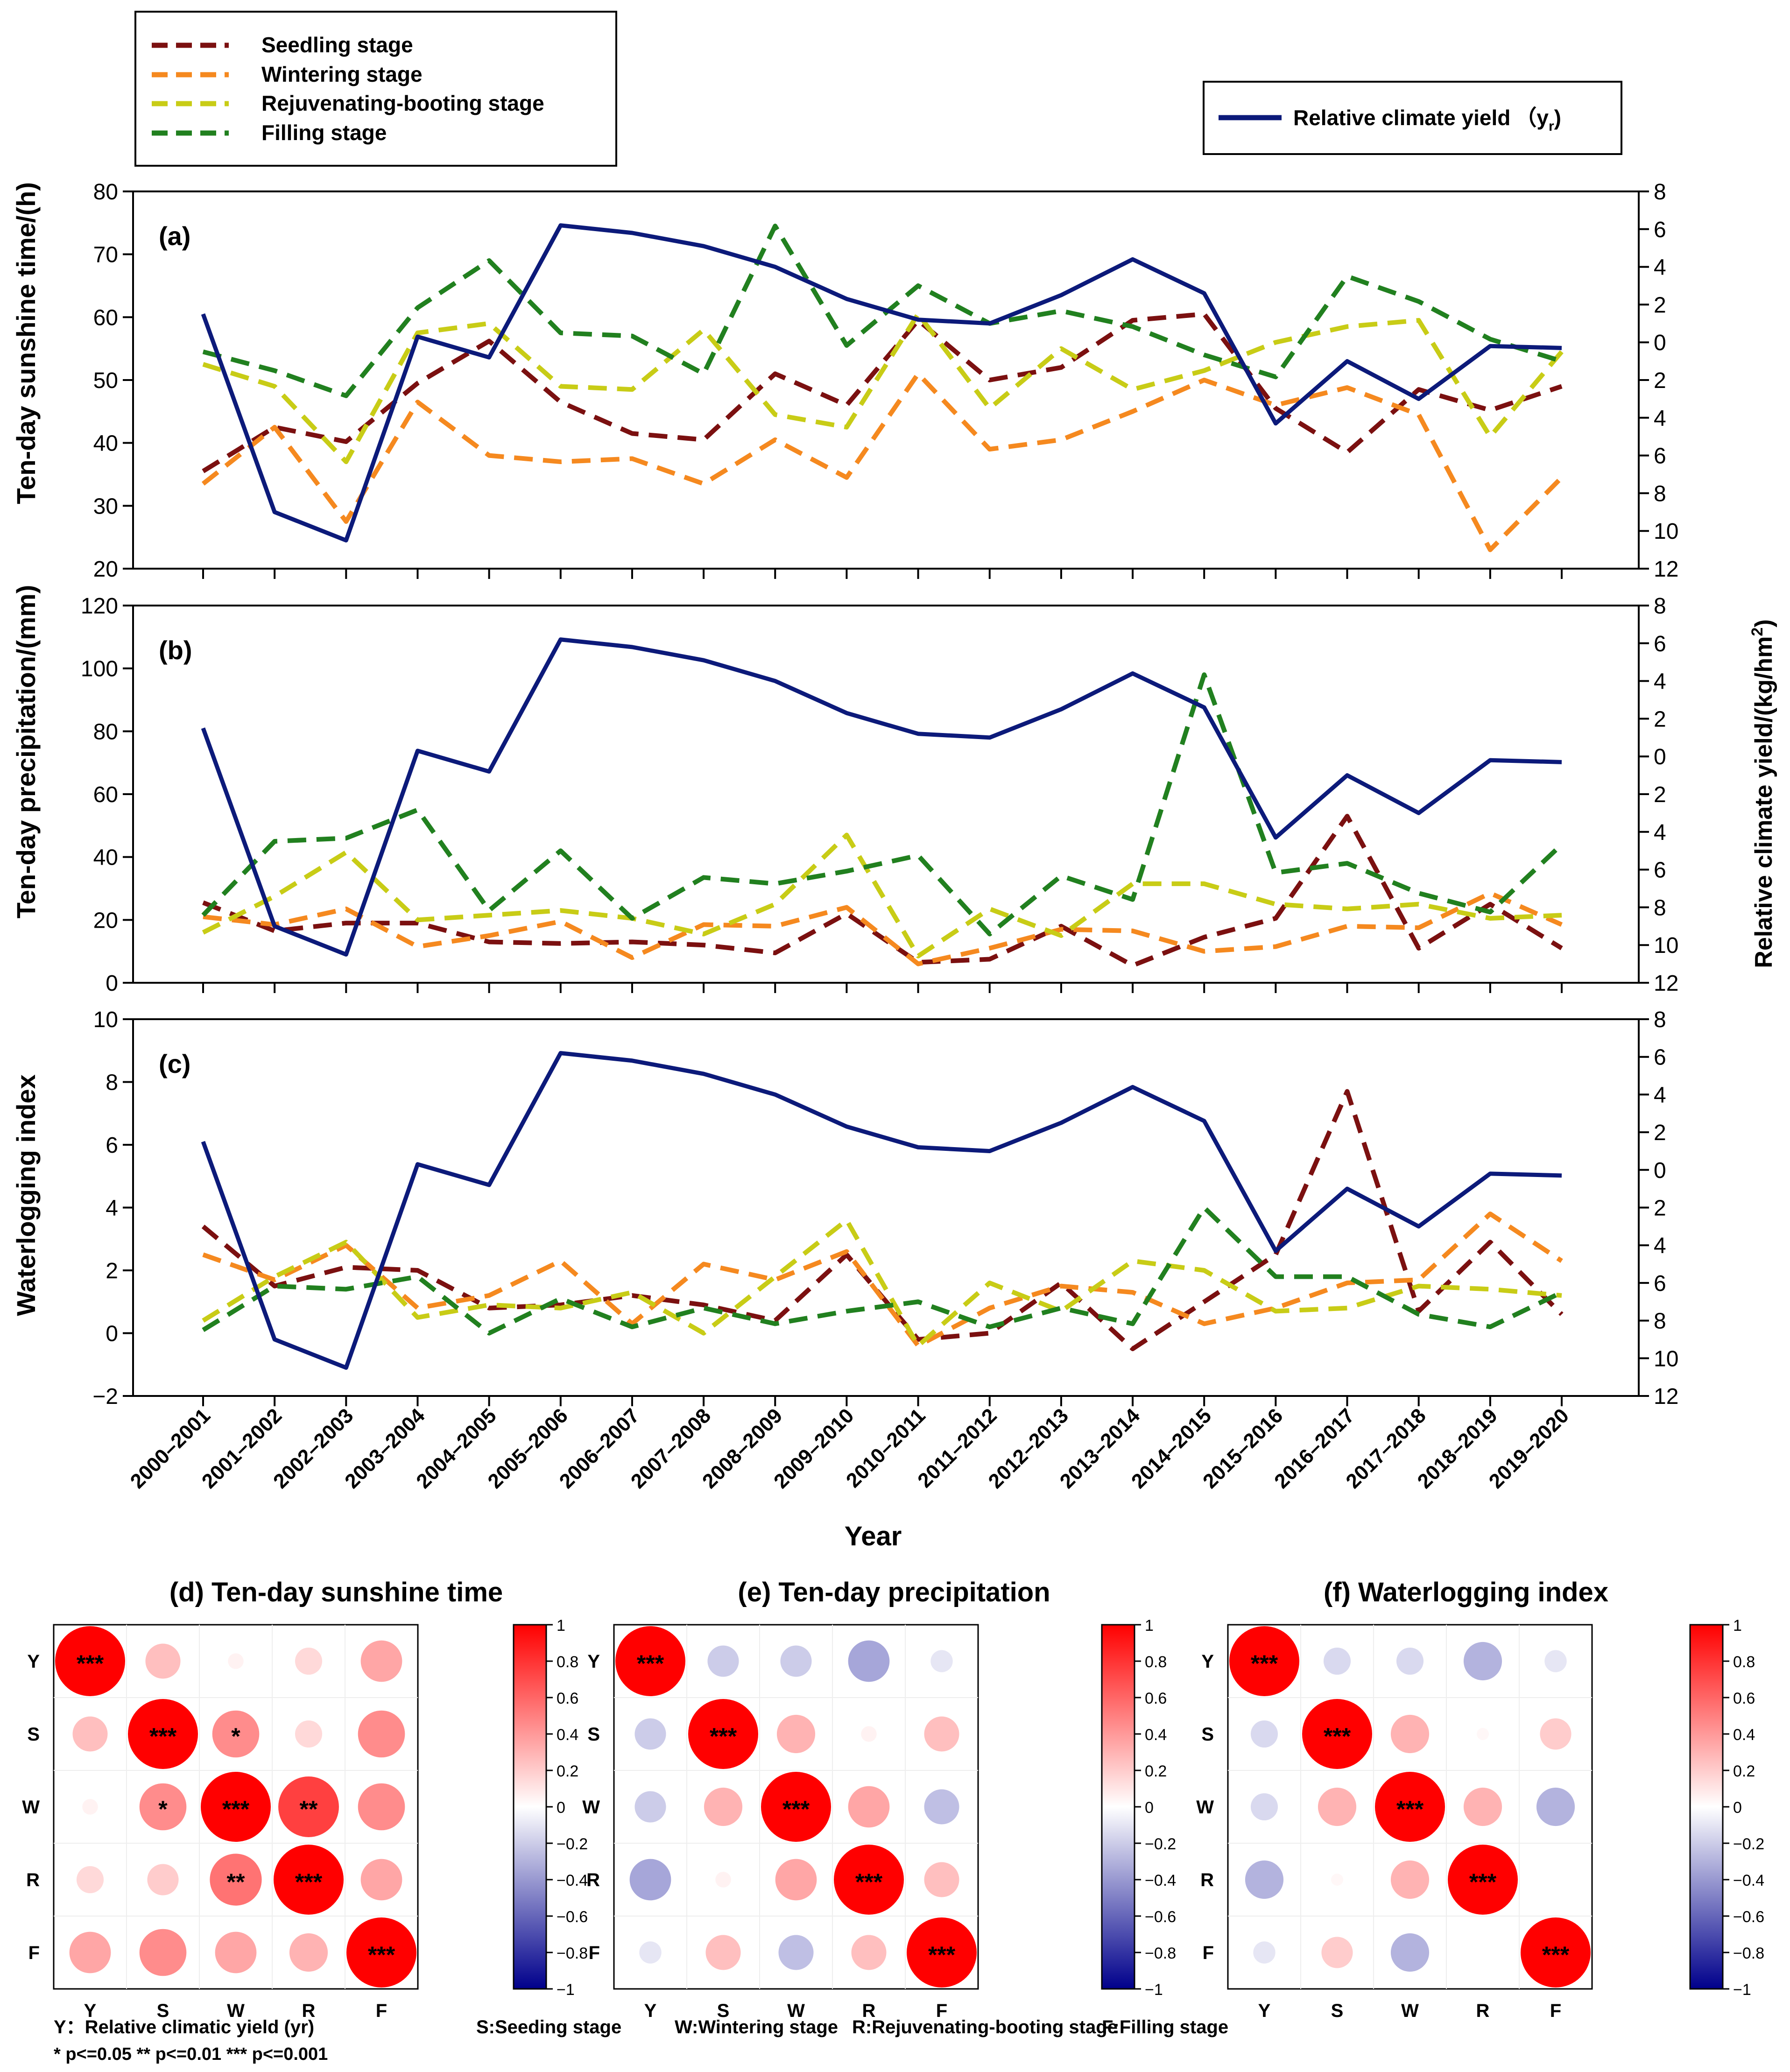  Describe the element at coordinates (1744, 1735) in the screenshot. I see `colorbar-tick-label: 0.4` at that location.